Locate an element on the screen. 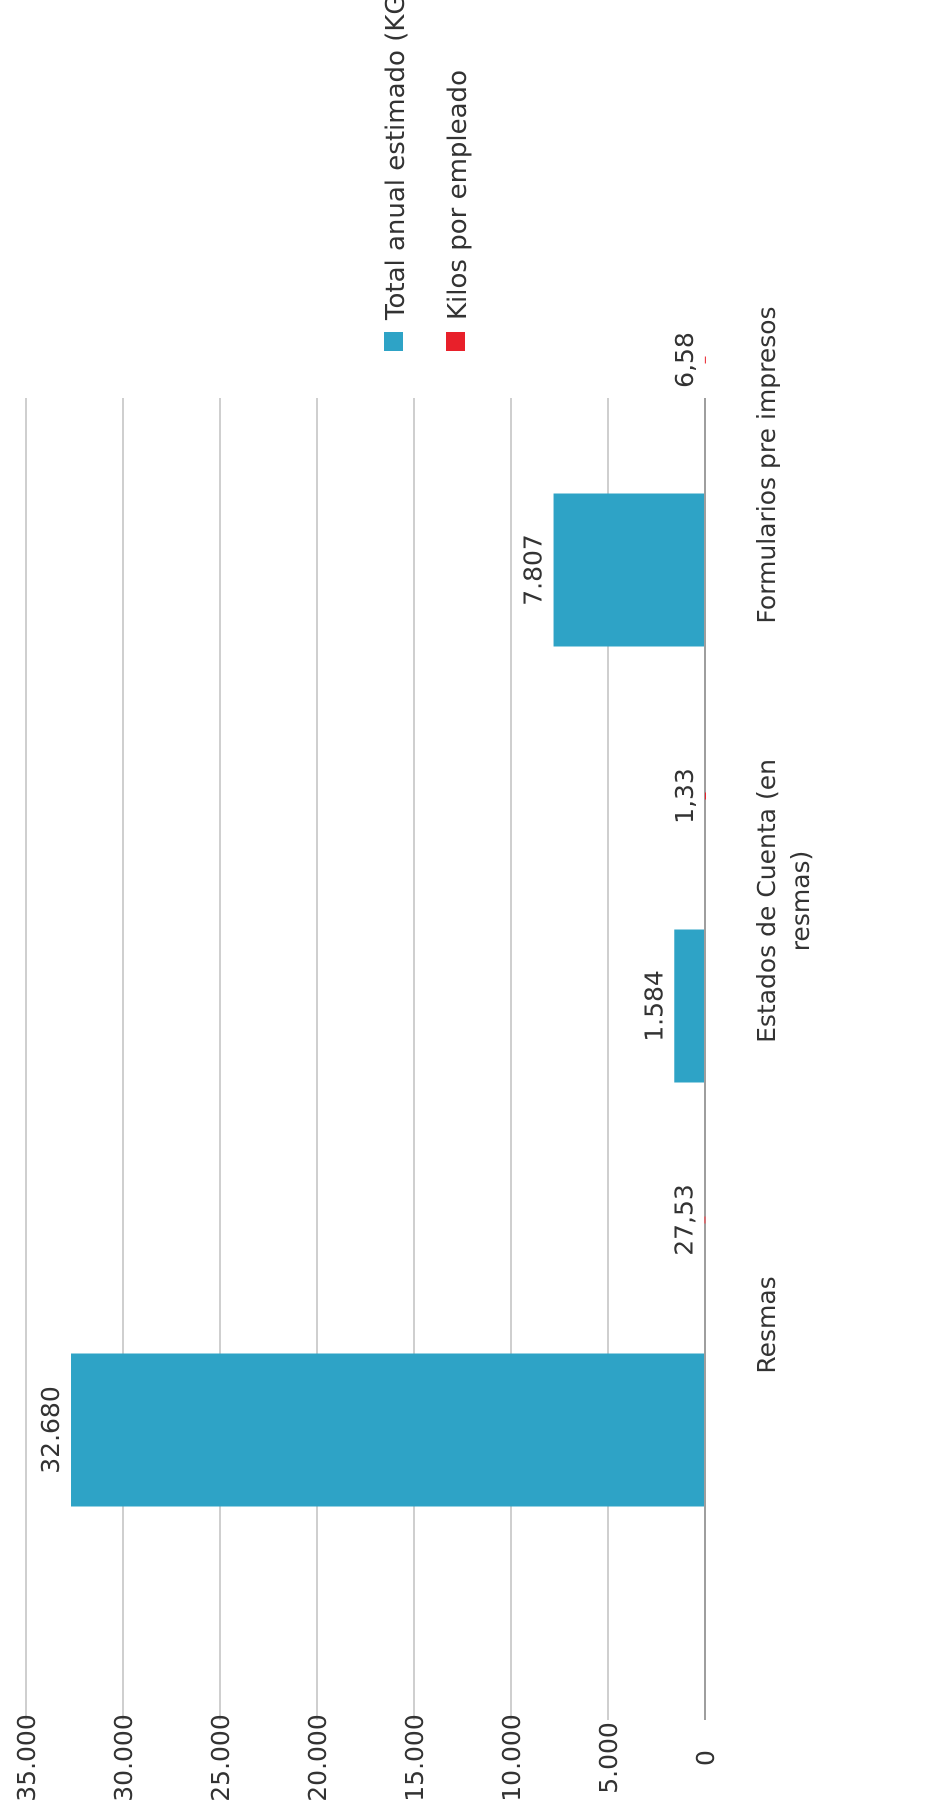 The height and width of the screenshot is (1807, 945). data-label: 27,53 is located at coordinates (683, 1220).